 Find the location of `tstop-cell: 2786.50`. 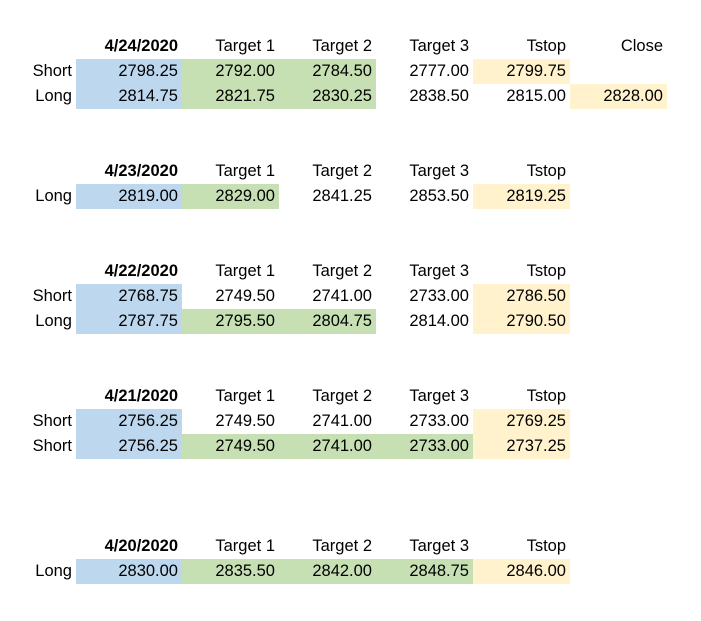

tstop-cell: 2786.50 is located at coordinates (521, 296).